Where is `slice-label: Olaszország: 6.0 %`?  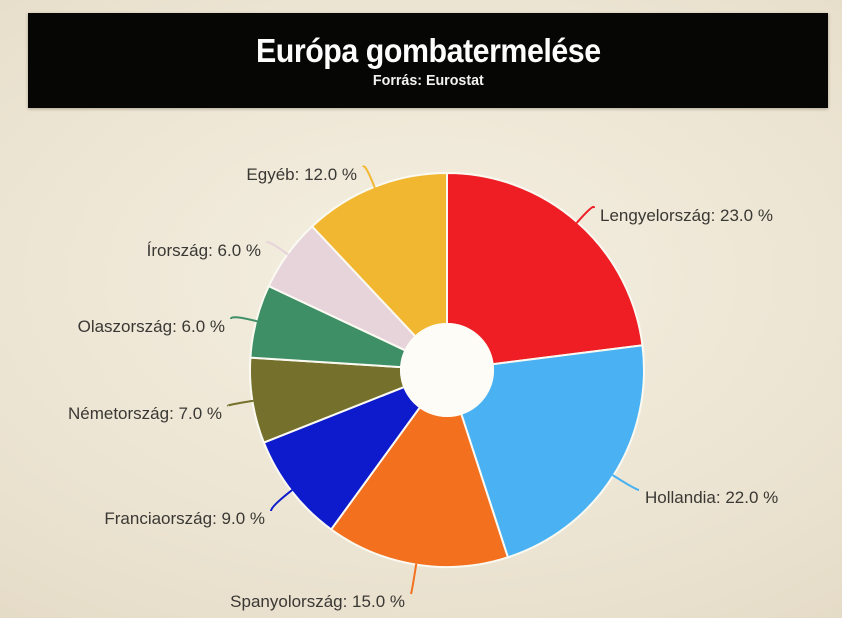
slice-label: Olaszország: 6.0 % is located at coordinates (151, 326).